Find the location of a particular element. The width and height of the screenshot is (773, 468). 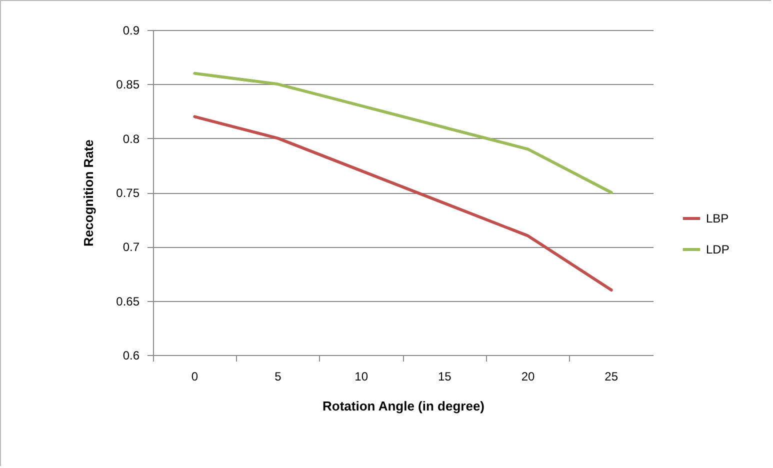

y-tick-label: 0.75 is located at coordinates (128, 193).